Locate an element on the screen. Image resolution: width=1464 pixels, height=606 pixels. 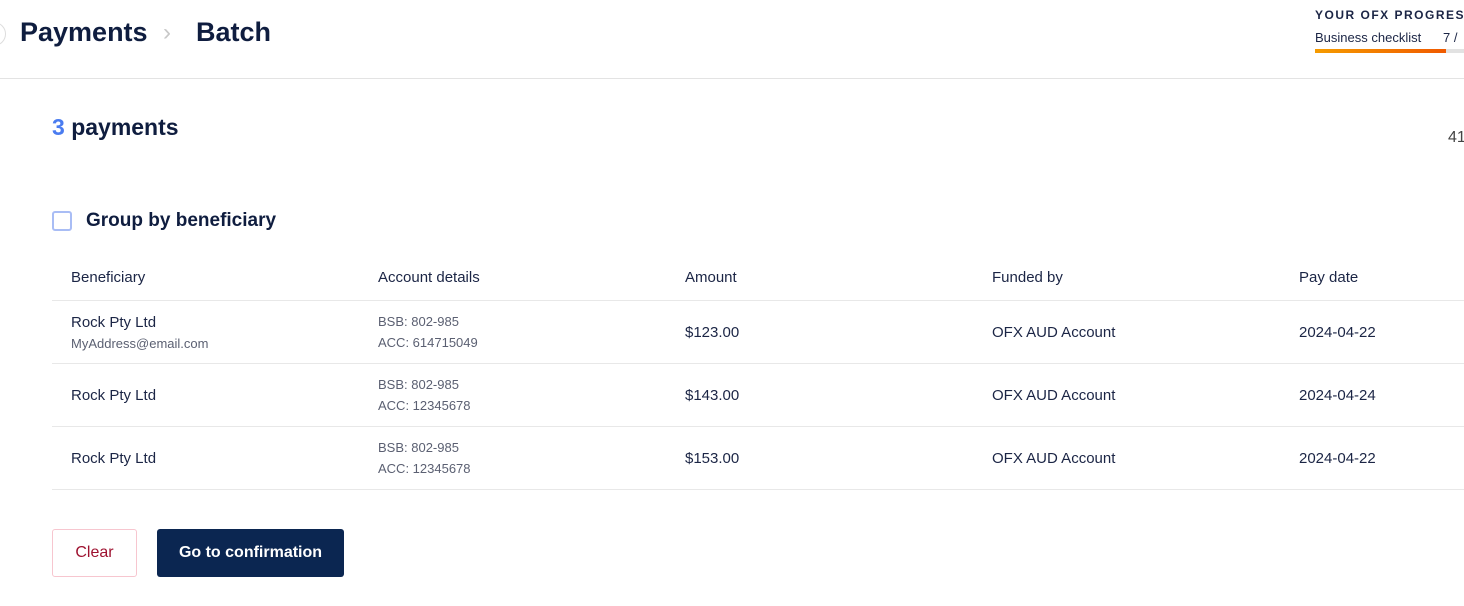
chevron-right-icon: › is located at coordinates (167, 32).